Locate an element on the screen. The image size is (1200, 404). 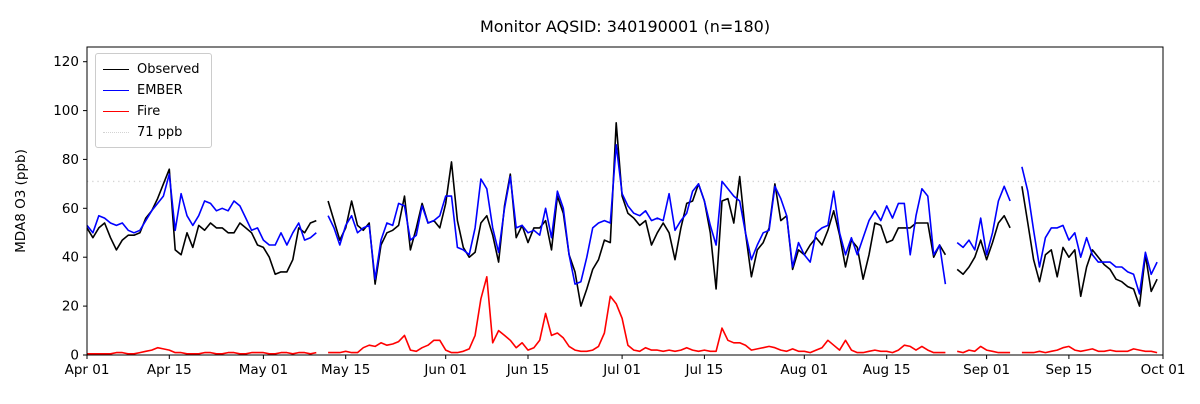
svg-text: Aug 15 is located at coordinates (887, 370).